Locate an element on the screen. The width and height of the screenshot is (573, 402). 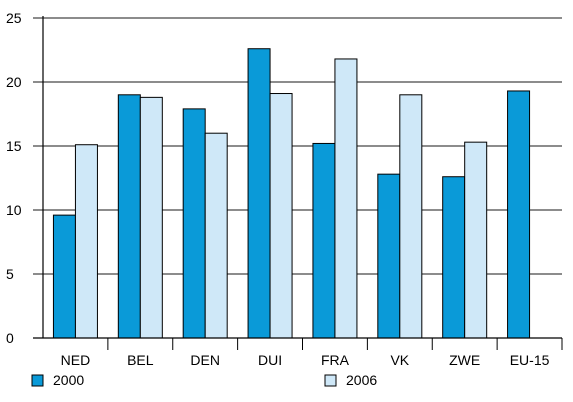
bar-2006-vk is located at coordinates (411, 216).